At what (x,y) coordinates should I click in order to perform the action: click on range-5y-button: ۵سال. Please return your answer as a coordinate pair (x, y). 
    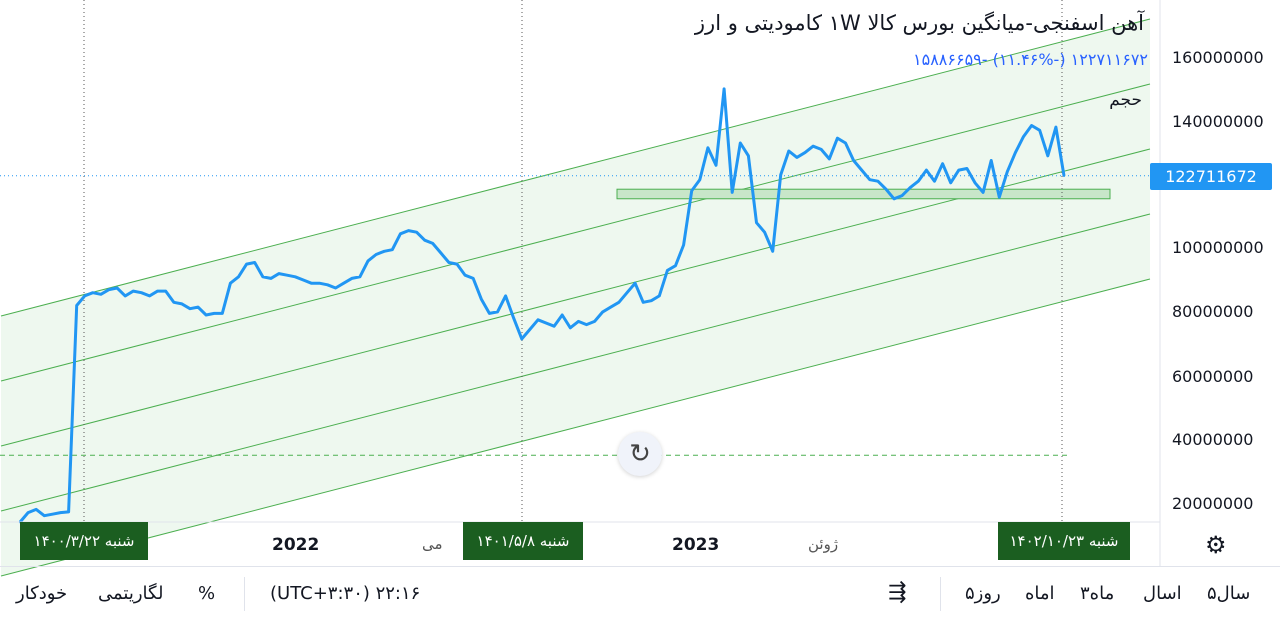
    Looking at the image, I should click on (1229, 593).